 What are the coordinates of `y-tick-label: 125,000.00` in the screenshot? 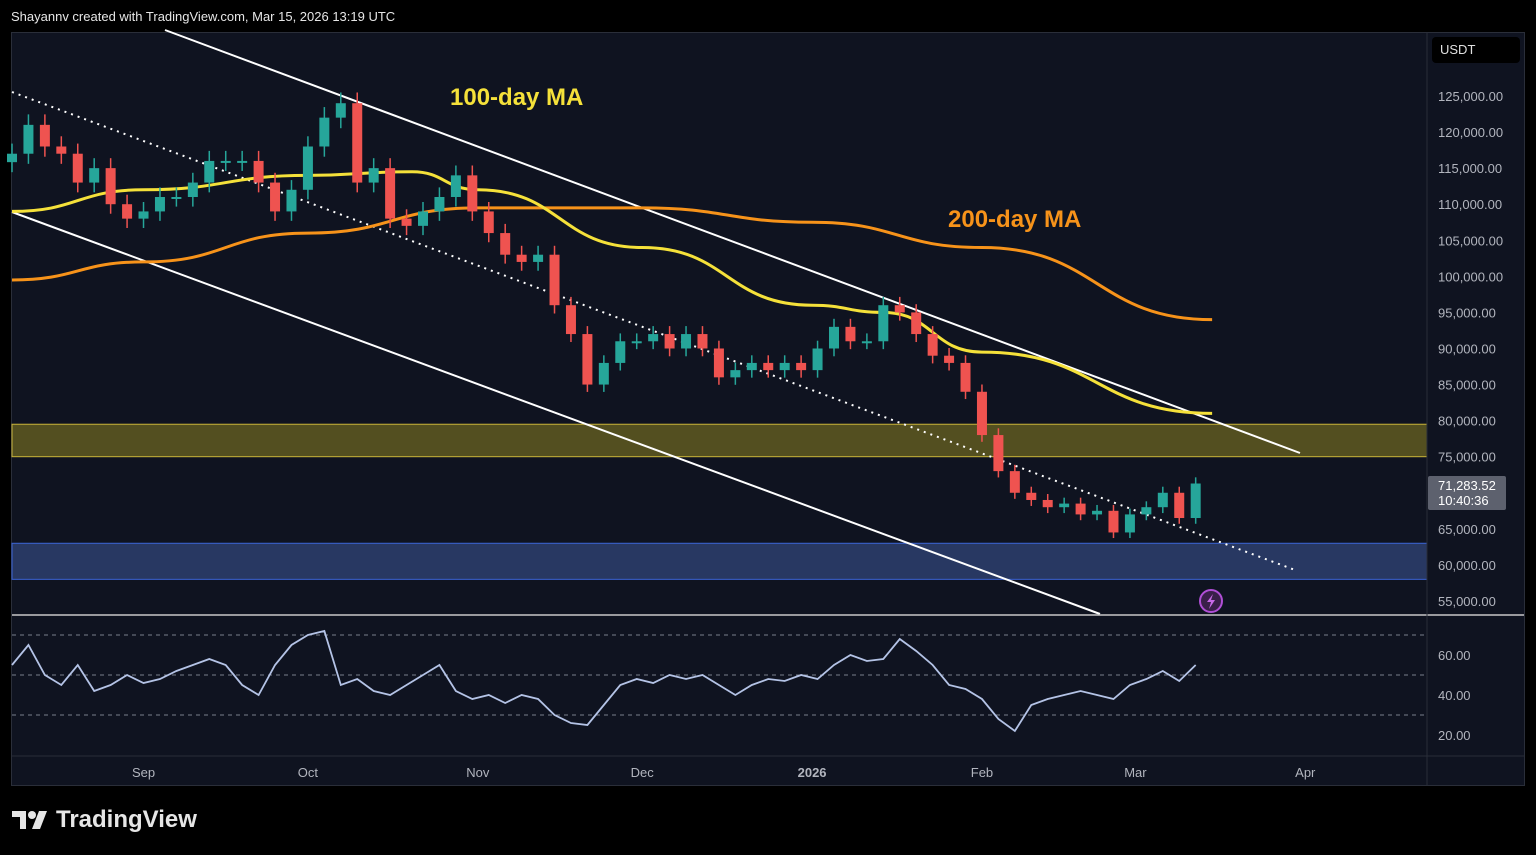 It's located at (1470, 96).